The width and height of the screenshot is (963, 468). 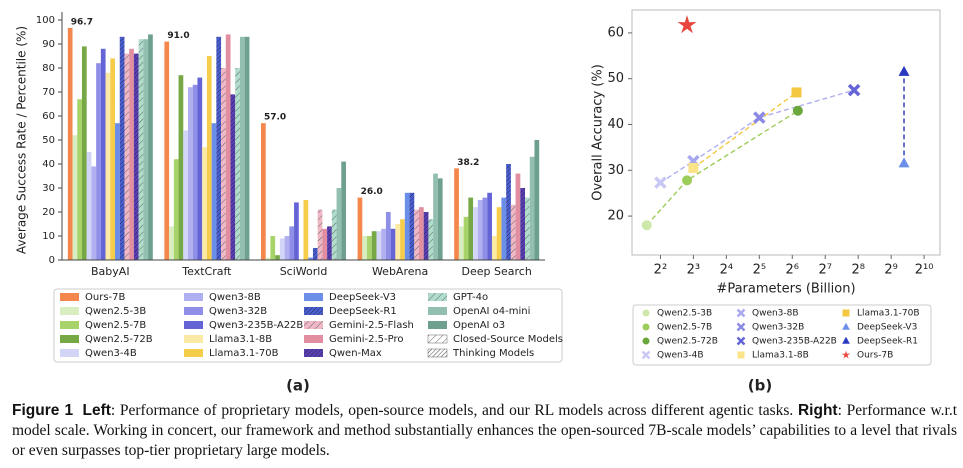 What do you see at coordinates (778, 328) in the screenshot?
I see `legend-label: Qwen3-32B` at bounding box center [778, 328].